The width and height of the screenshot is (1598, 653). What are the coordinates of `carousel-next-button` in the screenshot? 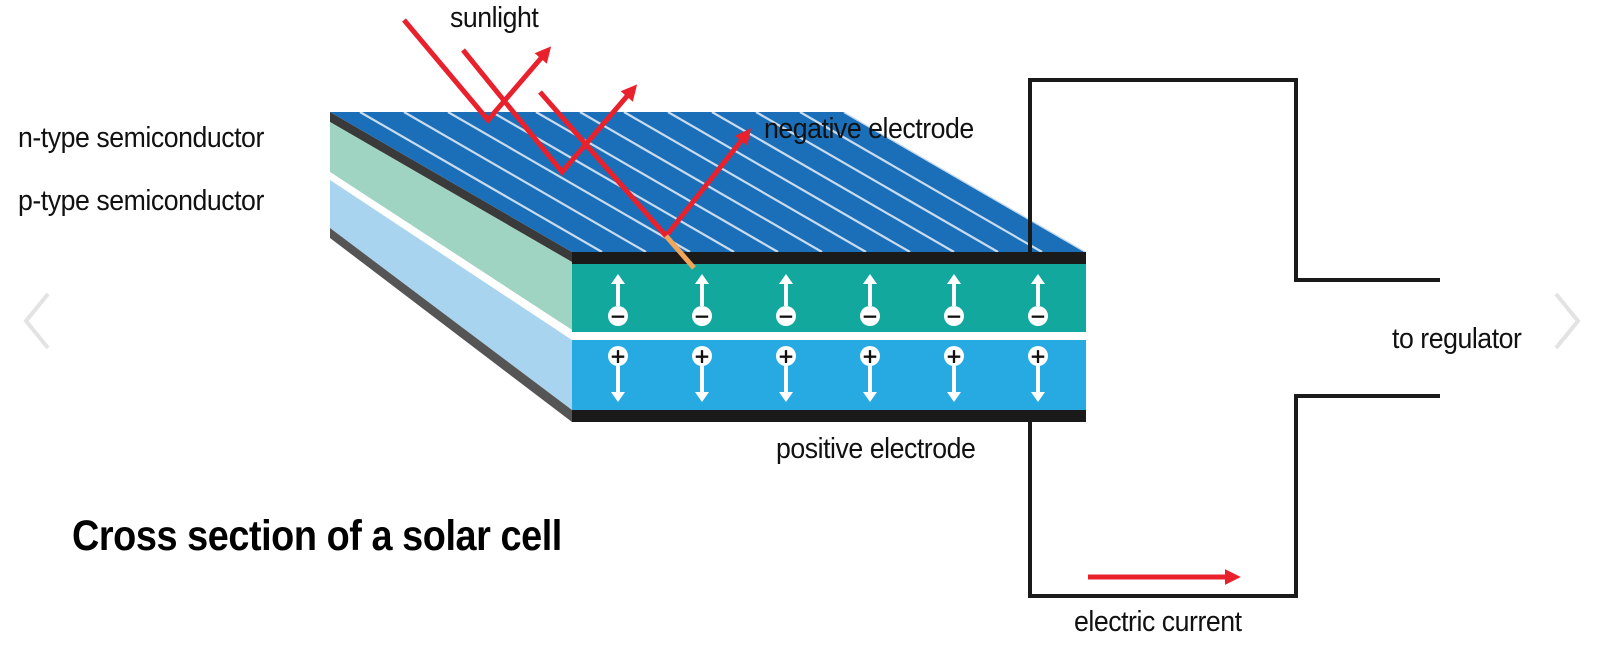 It's located at (1566, 321).